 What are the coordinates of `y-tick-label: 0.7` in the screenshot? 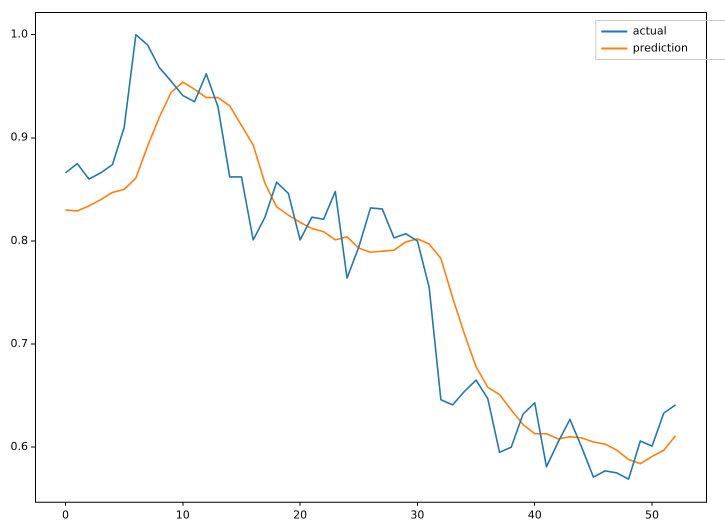 It's located at (19, 343).